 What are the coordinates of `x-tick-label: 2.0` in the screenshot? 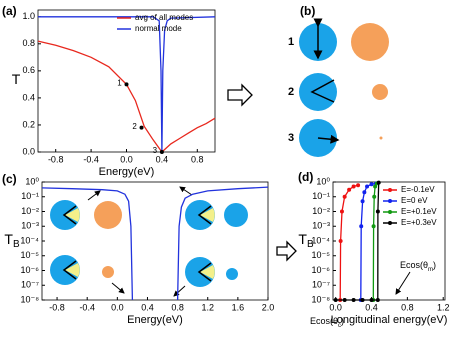 It's located at (268, 307).